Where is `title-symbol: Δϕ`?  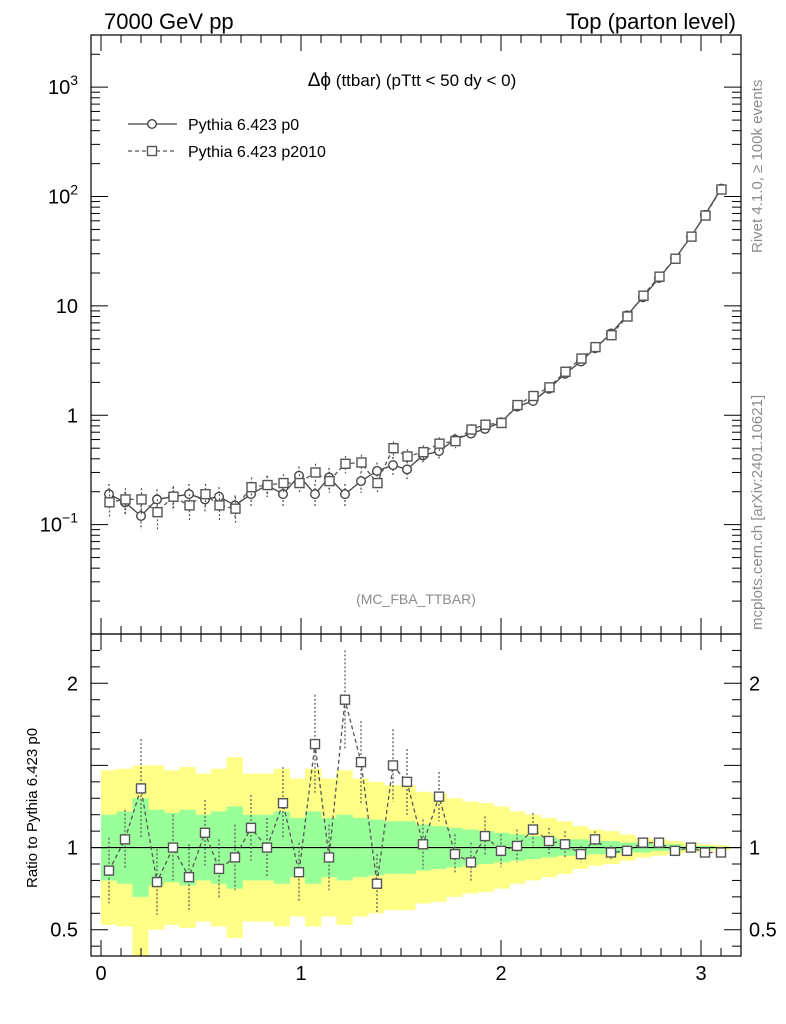
title-symbol: Δϕ is located at coordinates (319, 80).